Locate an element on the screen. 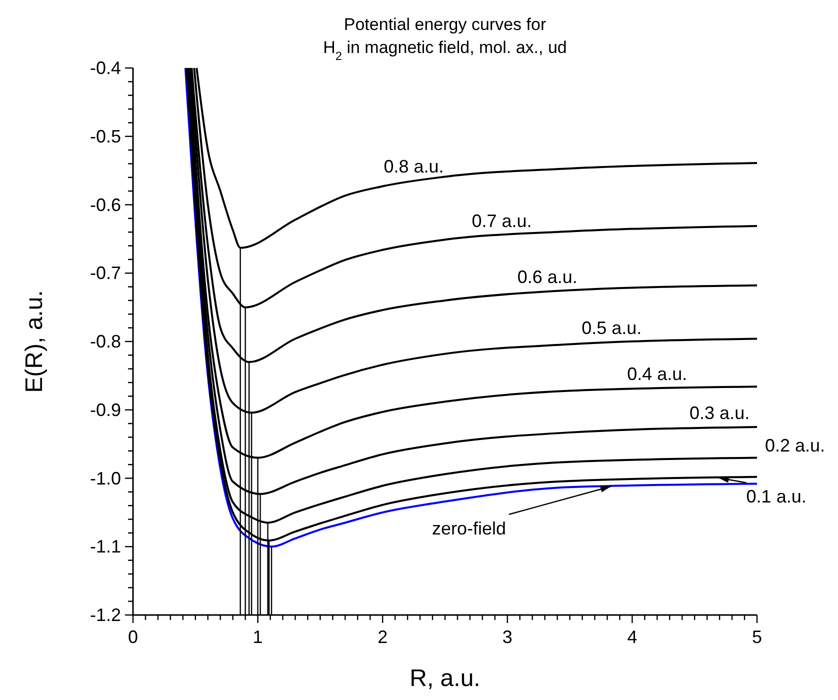  y-axis-title: E(R), a.u. is located at coordinates (34, 341).